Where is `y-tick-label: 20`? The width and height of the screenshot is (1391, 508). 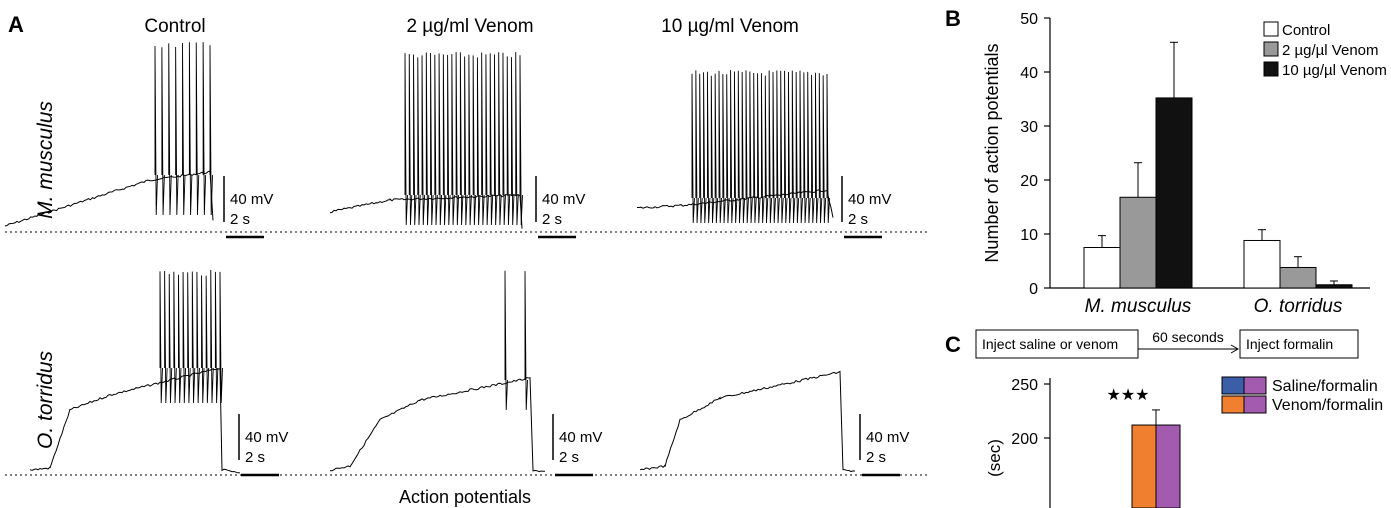 y-tick-label: 20 is located at coordinates (1029, 181).